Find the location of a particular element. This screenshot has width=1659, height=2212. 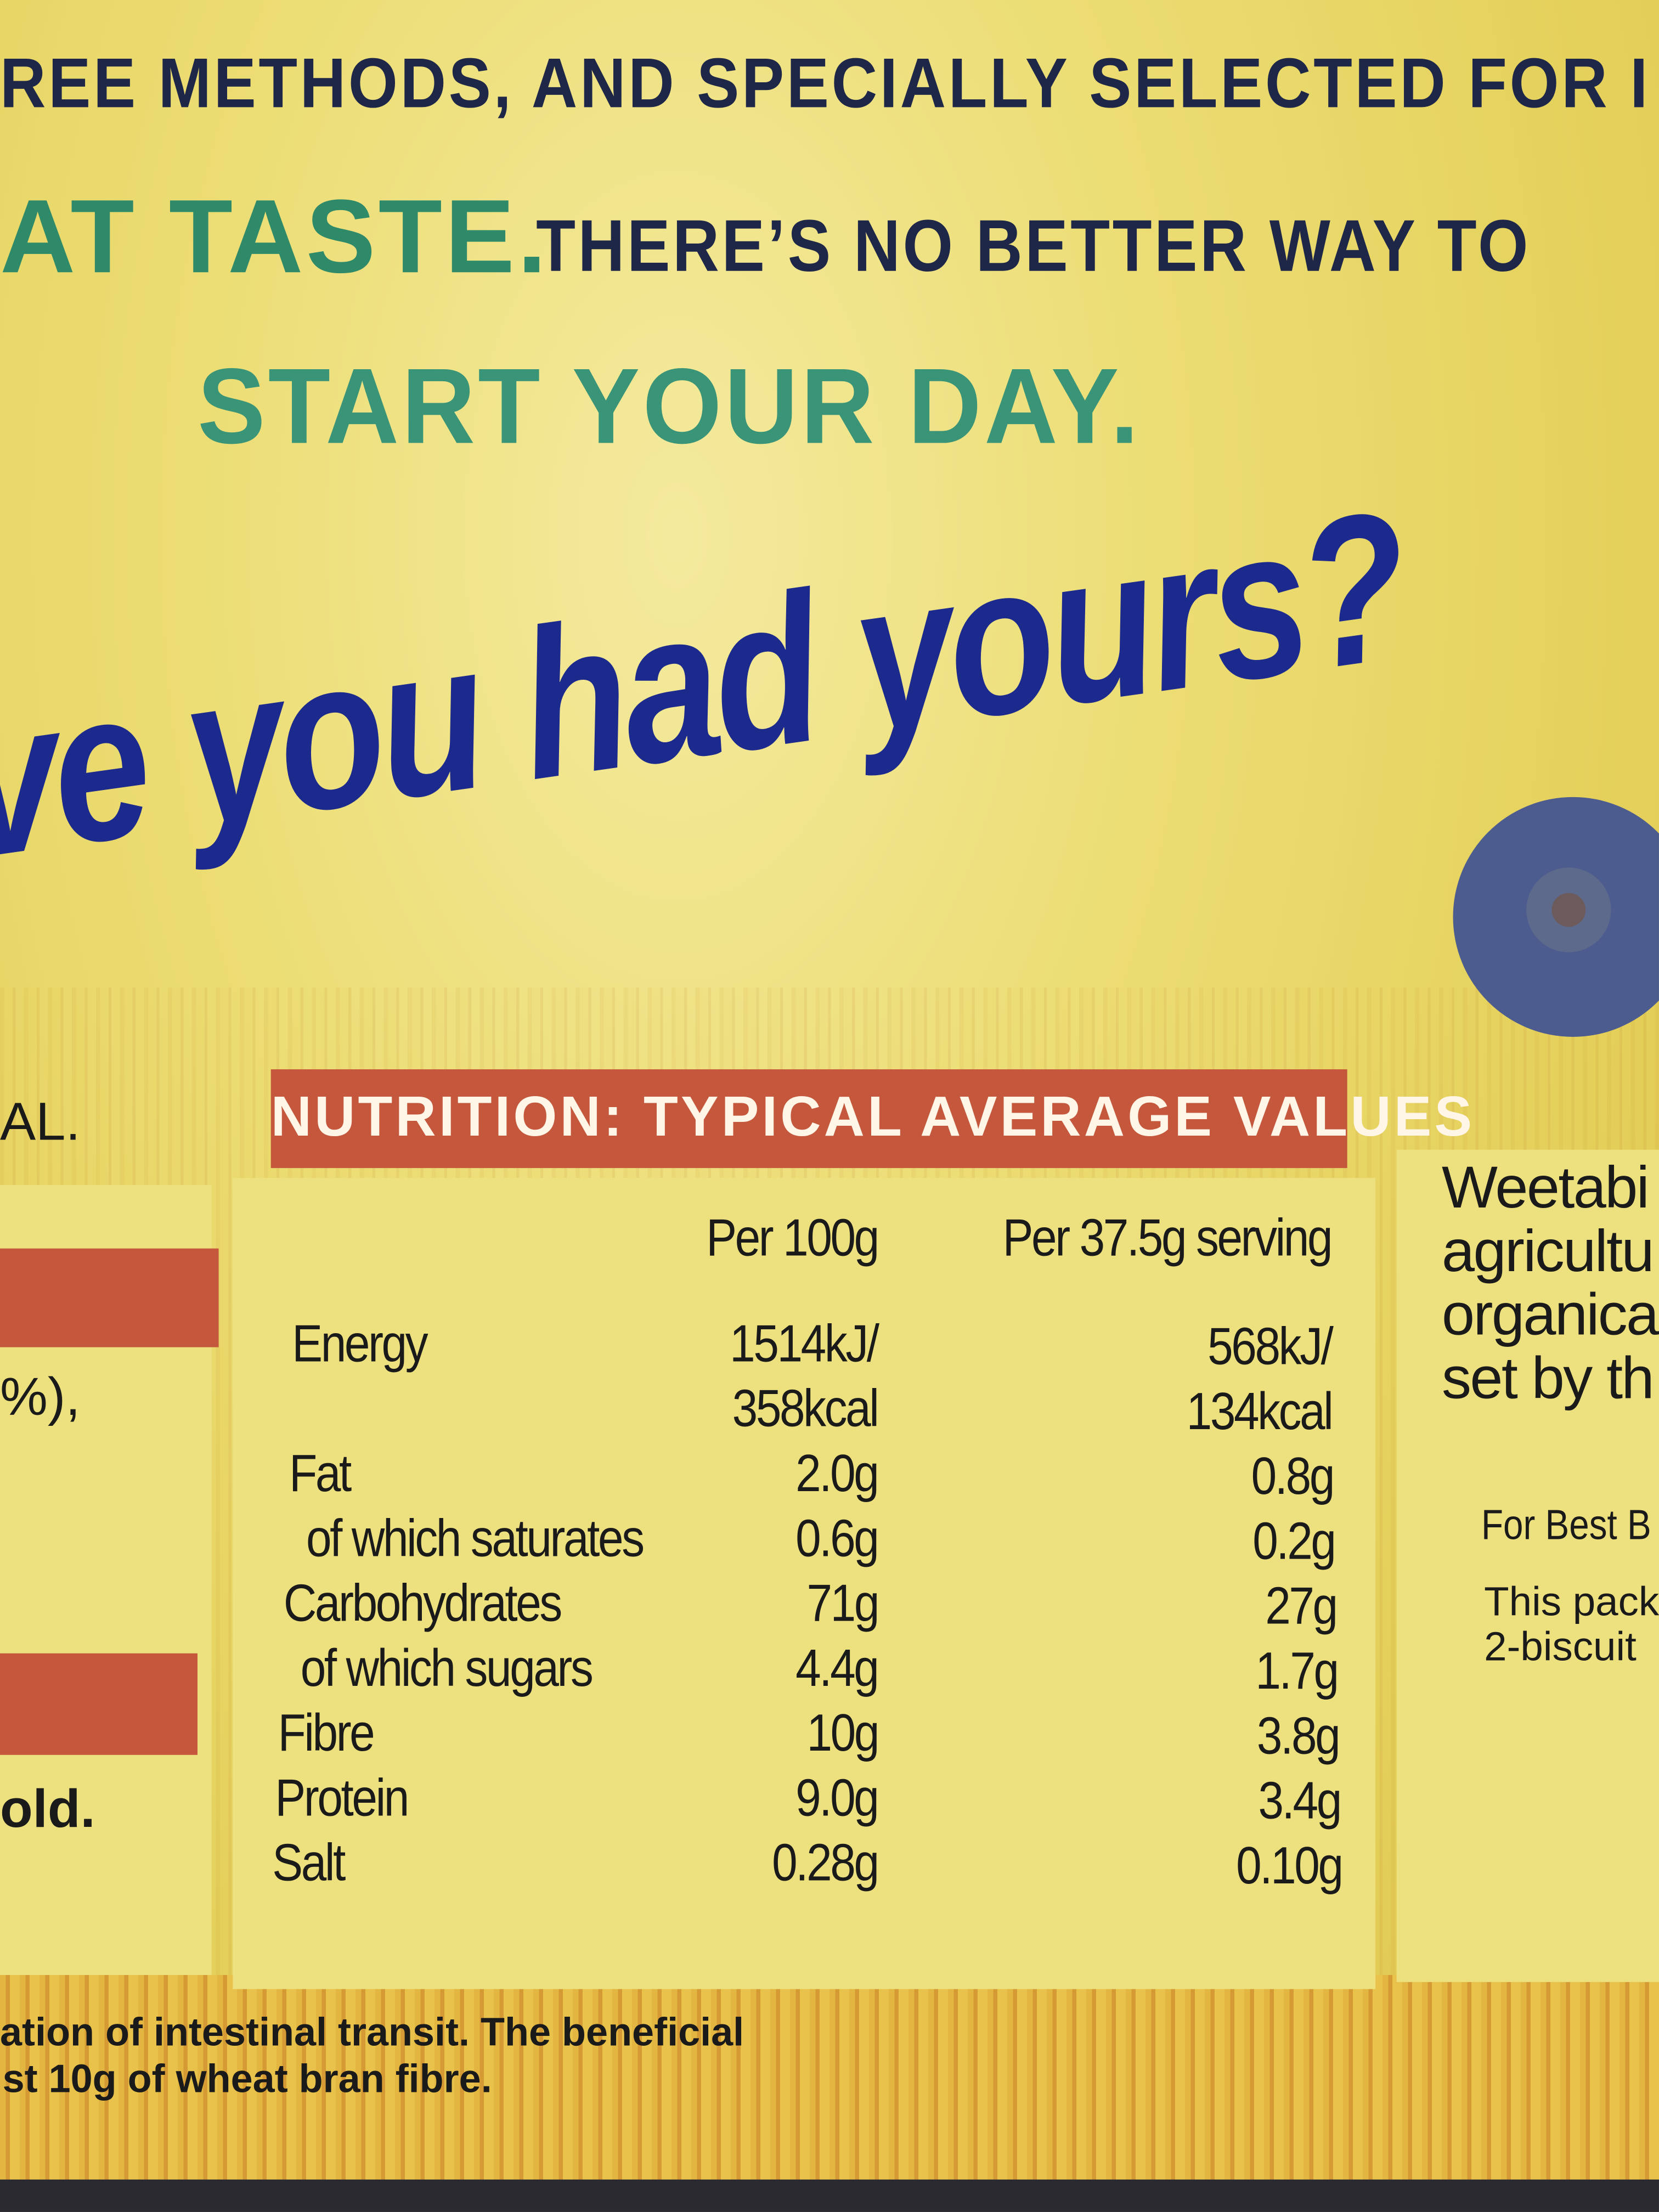

per-serving-value: 0.2g is located at coordinates (1294, 1541).